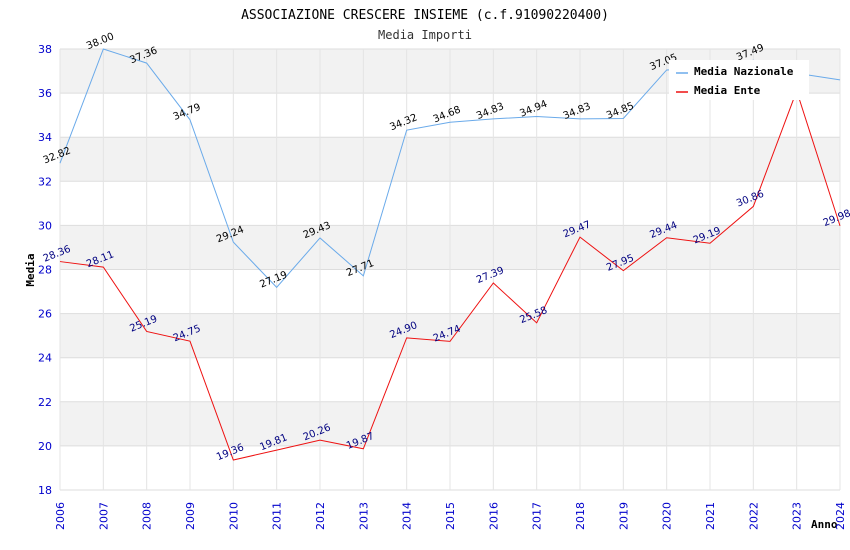 This screenshot has width=850, height=550. Describe the element at coordinates (744, 71) in the screenshot. I see `legend-label-media-nazionale: Media Nazionale` at that location.